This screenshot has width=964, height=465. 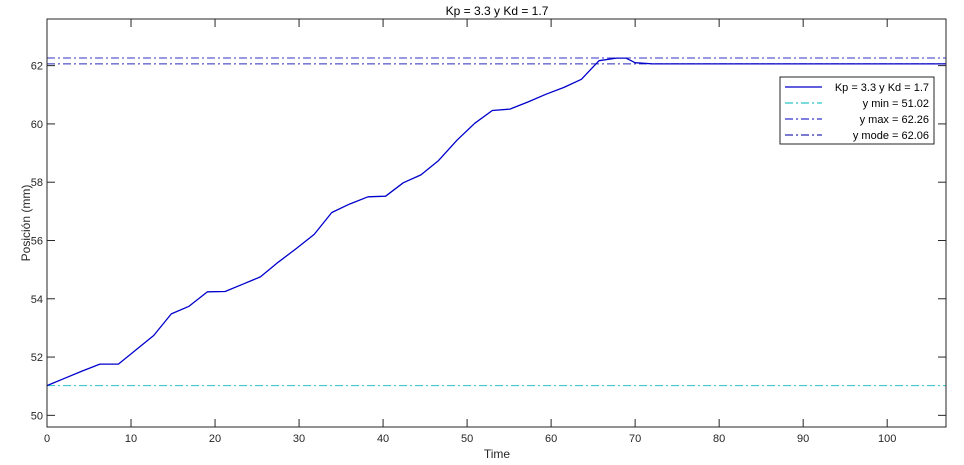 What do you see at coordinates (215, 439) in the screenshot?
I see `x-tick-label: 20` at bounding box center [215, 439].